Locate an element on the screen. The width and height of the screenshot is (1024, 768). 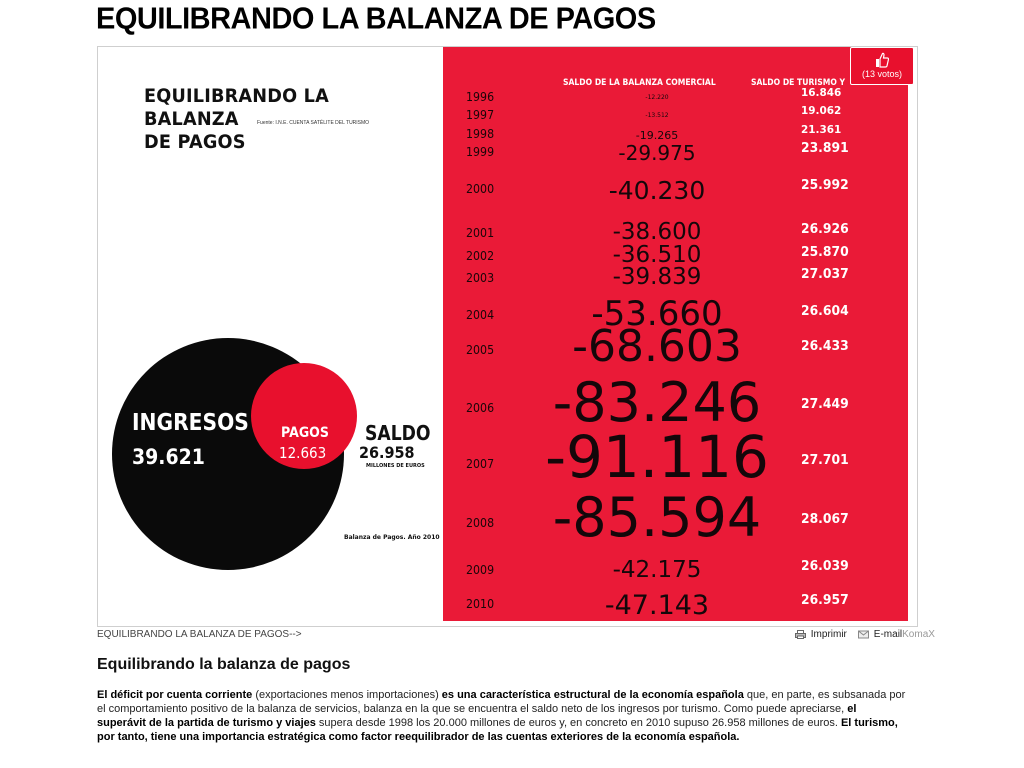
table-year-2010: 2010 is located at coordinates (480, 604).